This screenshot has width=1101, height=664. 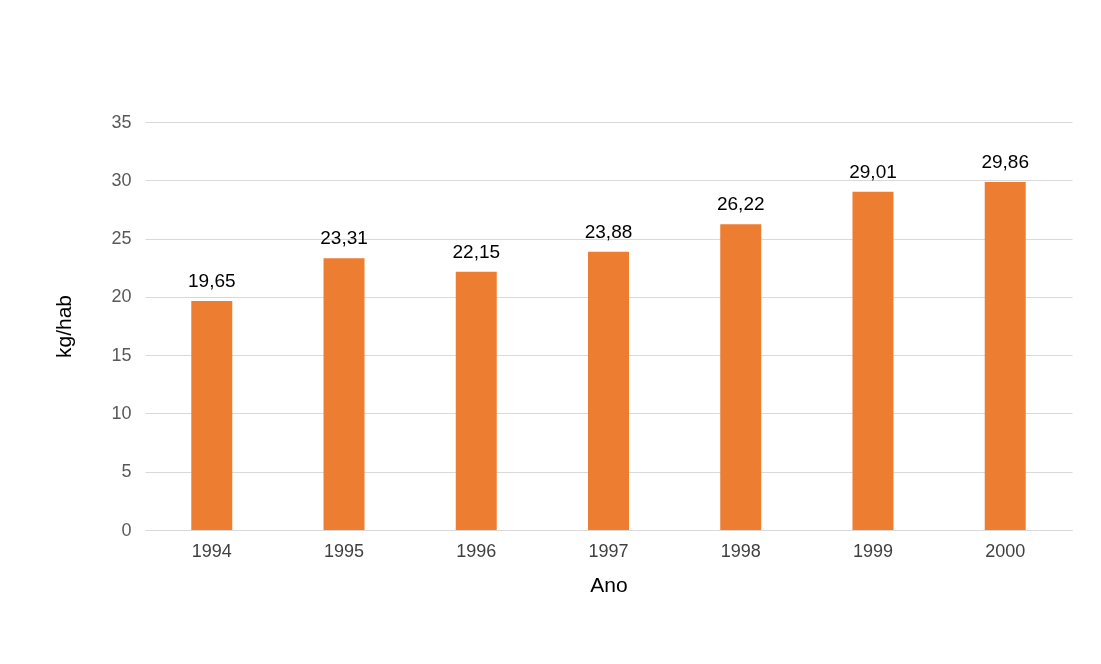 What do you see at coordinates (1005, 550) in the screenshot?
I see `x-tick-label: 2000` at bounding box center [1005, 550].